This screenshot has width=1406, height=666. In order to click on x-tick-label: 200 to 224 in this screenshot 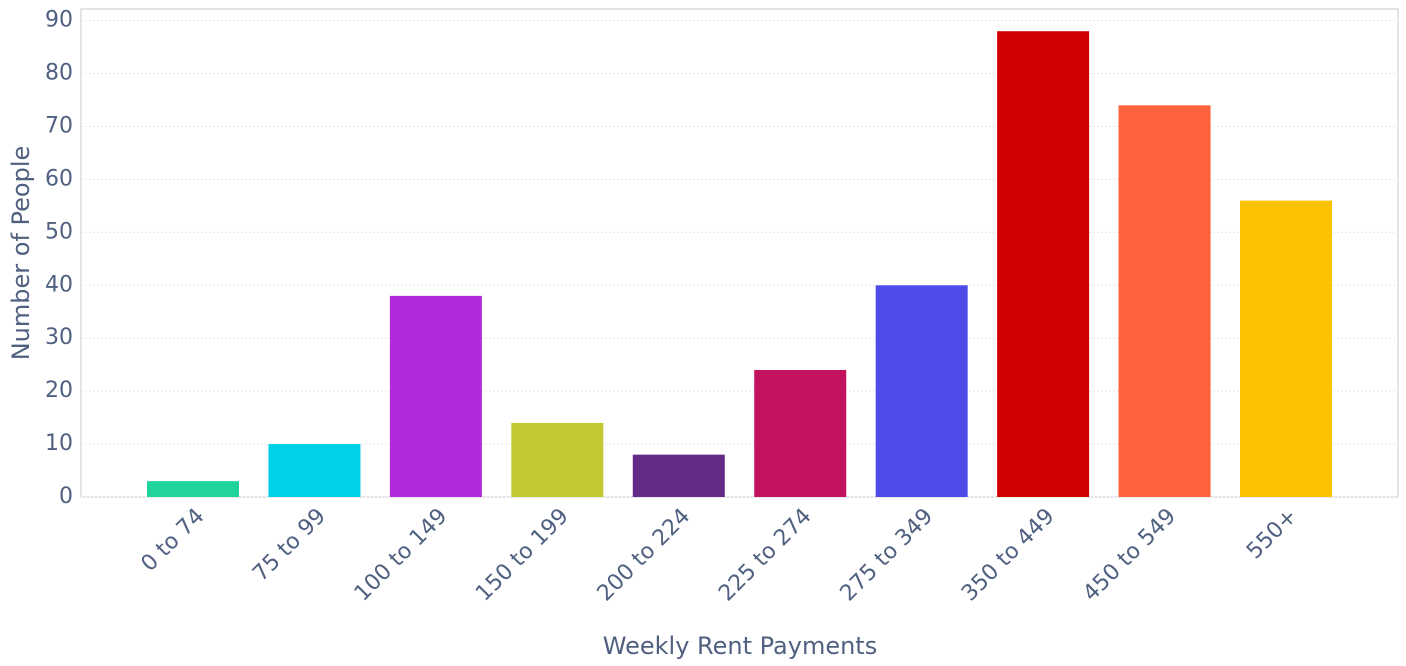, I will do `click(644, 555)`.